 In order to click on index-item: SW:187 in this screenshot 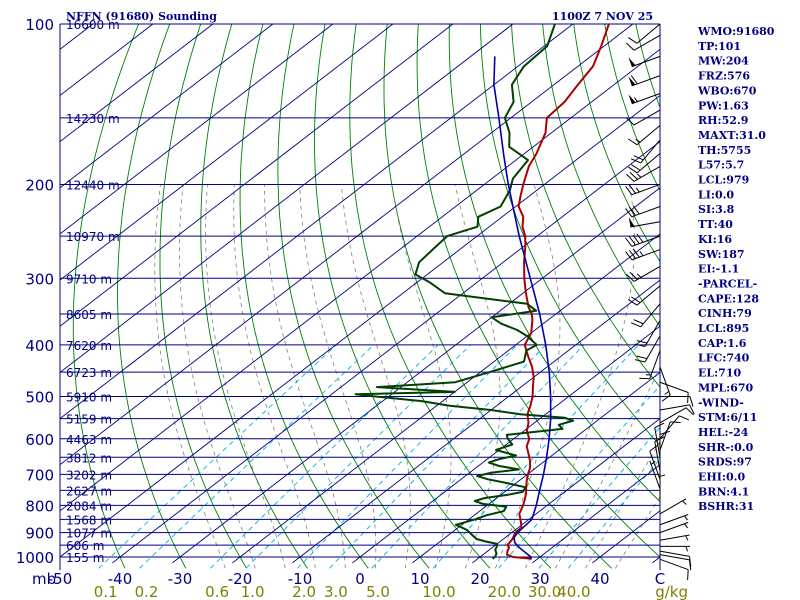, I will do `click(721, 254)`.